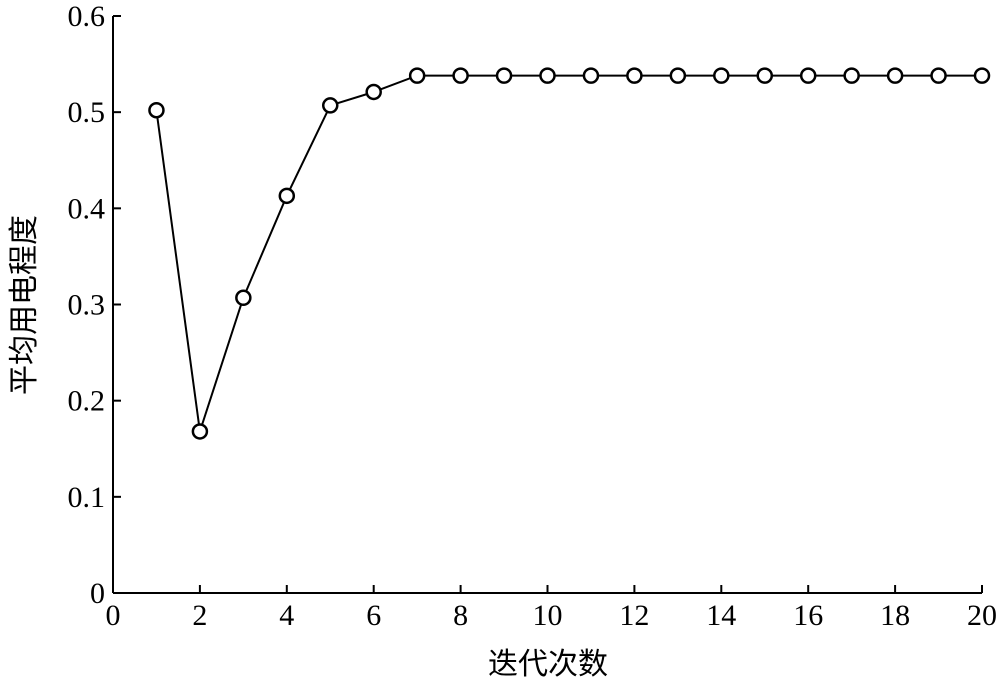 Image resolution: width=1000 pixels, height=682 pixels. Describe the element at coordinates (87, 208) in the screenshot. I see `y-tick-label: 0.4` at that location.